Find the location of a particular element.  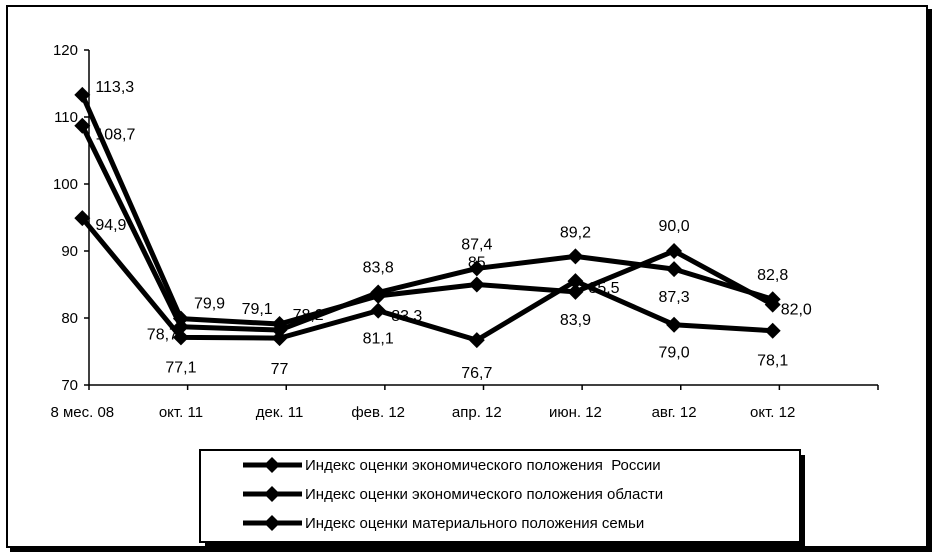

y-tick-label: 100 is located at coordinates (65, 184).